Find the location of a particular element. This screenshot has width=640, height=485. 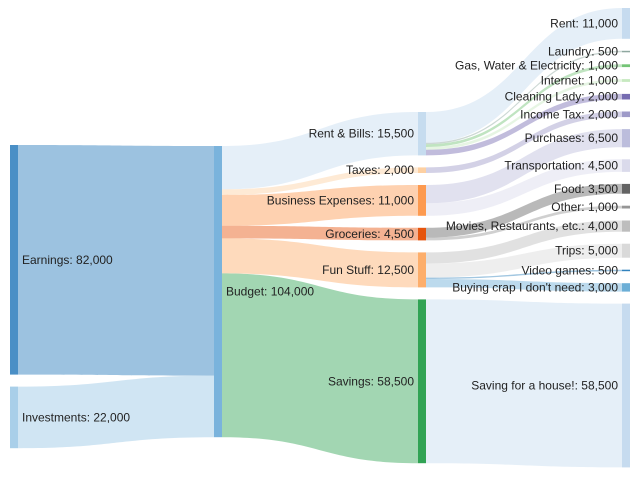

node-taxes is located at coordinates (422, 170).